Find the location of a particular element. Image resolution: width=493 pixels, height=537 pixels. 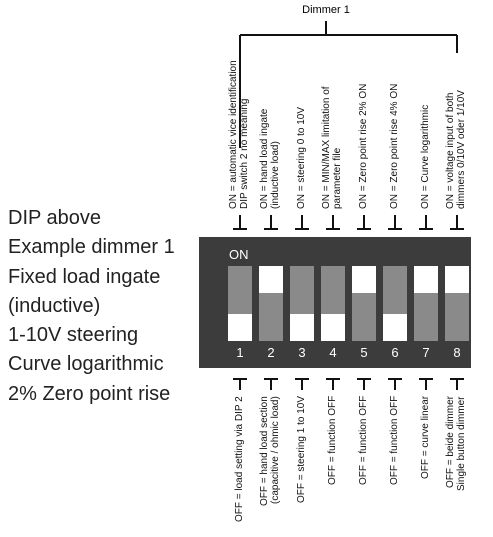

dip-switch-number-7: 7 is located at coordinates (426, 352).